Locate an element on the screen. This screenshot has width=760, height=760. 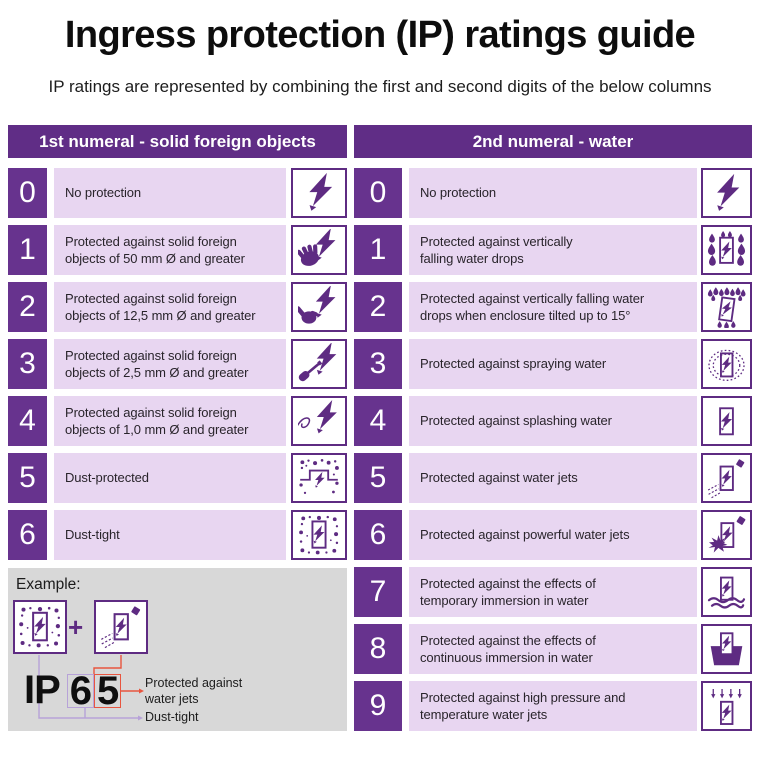
screwdriver-bolt-icon is located at coordinates (319, 364).